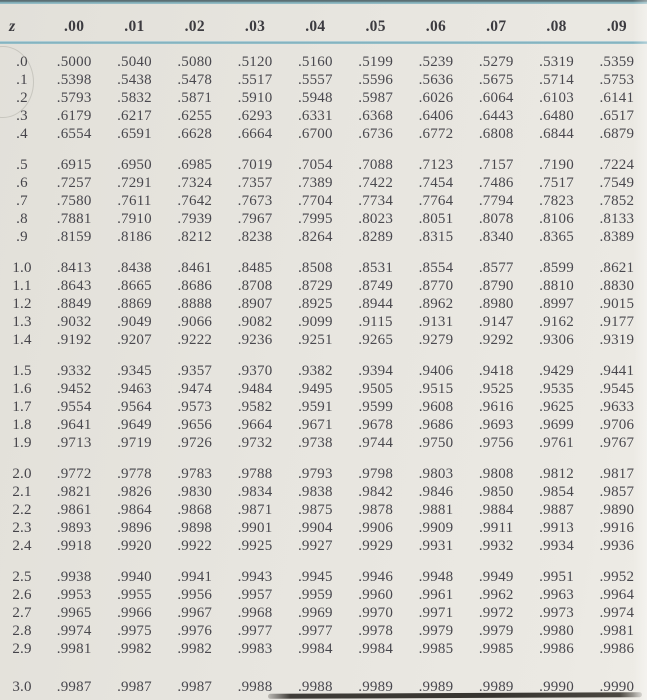 The height and width of the screenshot is (700, 647). Describe the element at coordinates (255, 613) in the screenshot. I see `value-cell: .9968` at that location.